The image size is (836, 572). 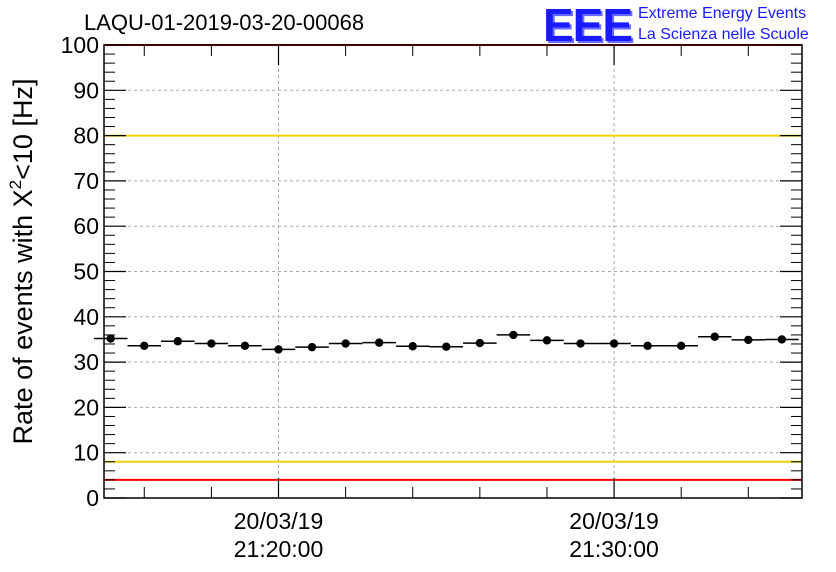 I want to click on data-points, so click(x=446, y=342).